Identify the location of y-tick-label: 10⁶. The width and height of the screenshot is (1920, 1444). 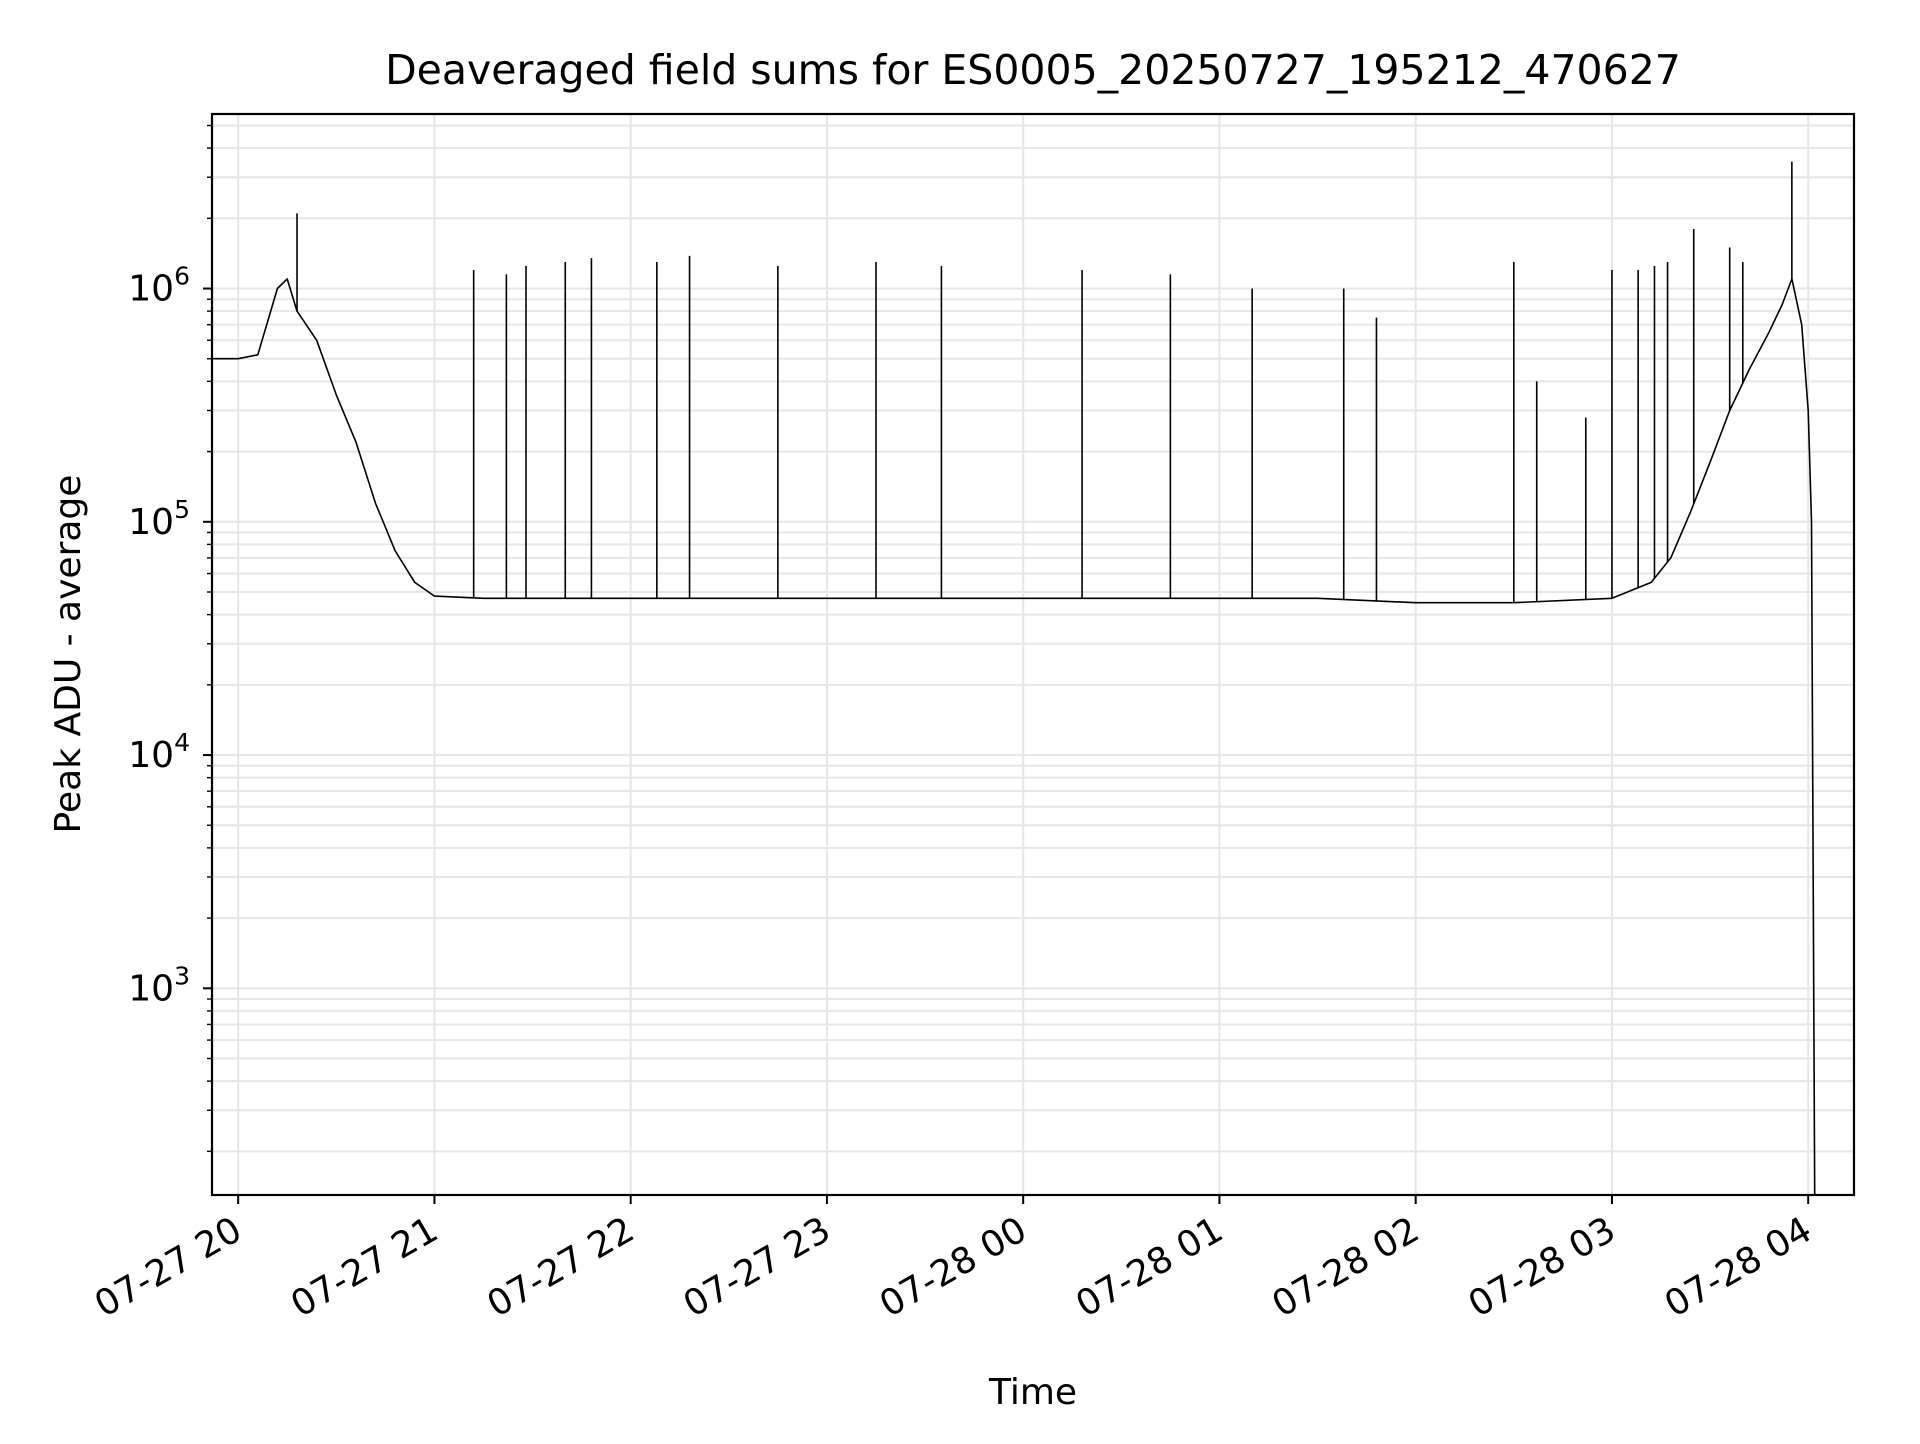
(159, 286).